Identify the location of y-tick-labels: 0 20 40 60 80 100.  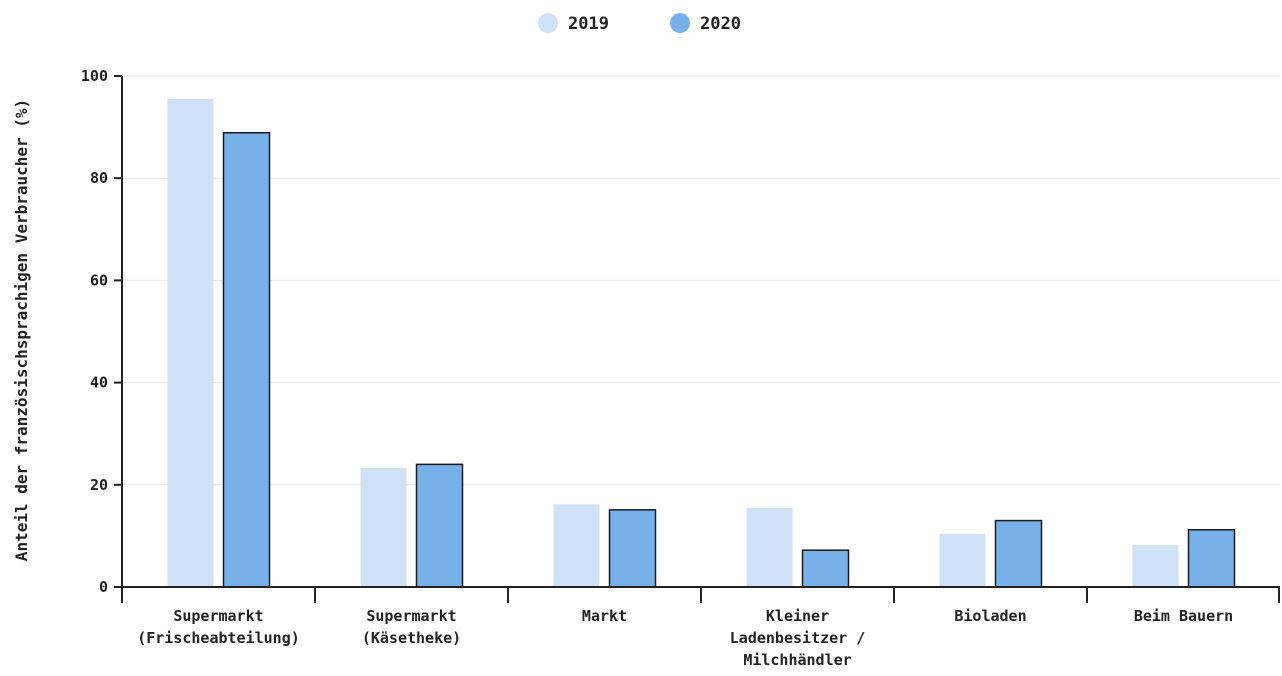
(94, 331).